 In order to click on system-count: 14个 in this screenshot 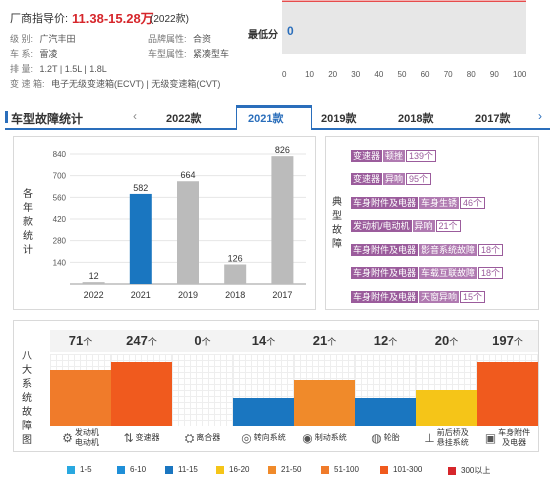, I will do `click(263, 341)`.